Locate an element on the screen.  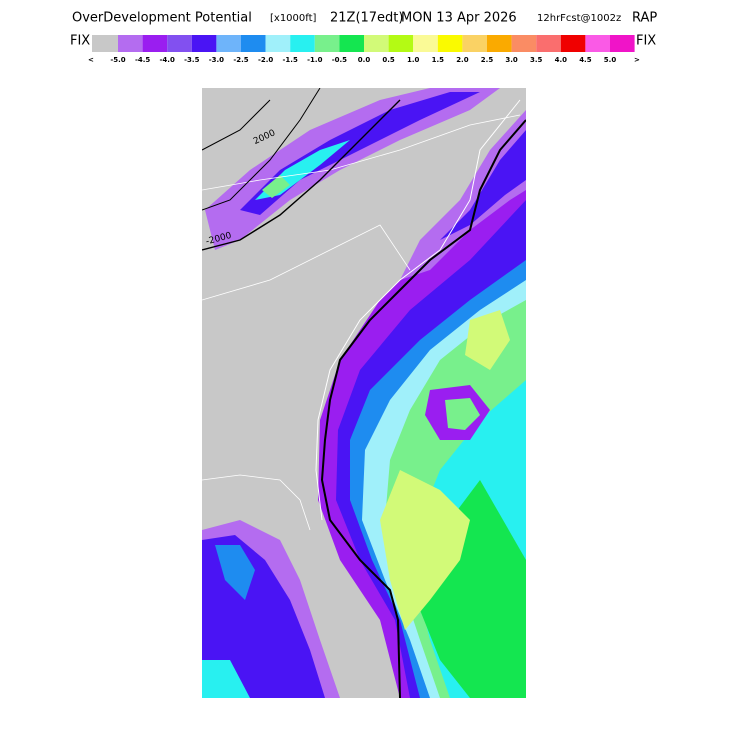
prev-arrow: < is located at coordinates (91, 60).